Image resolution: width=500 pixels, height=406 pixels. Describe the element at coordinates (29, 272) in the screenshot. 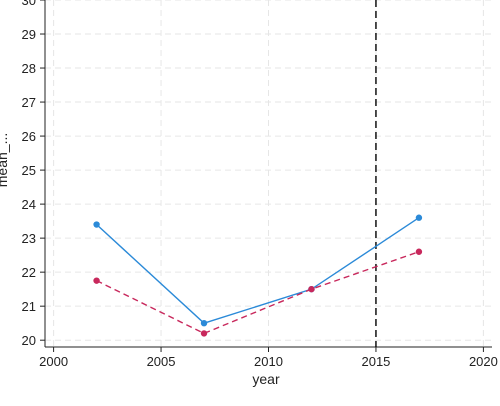

I see `y-tick-label: 22` at that location.